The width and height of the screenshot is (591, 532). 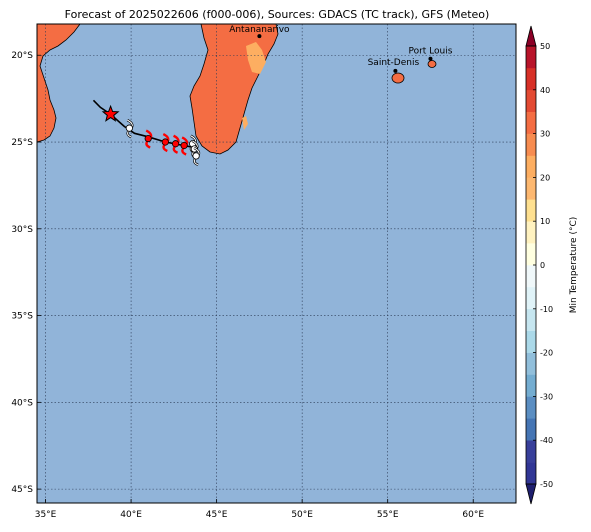 What do you see at coordinates (546, 484) in the screenshot?
I see `colorbar-tick-label: -50` at bounding box center [546, 484].